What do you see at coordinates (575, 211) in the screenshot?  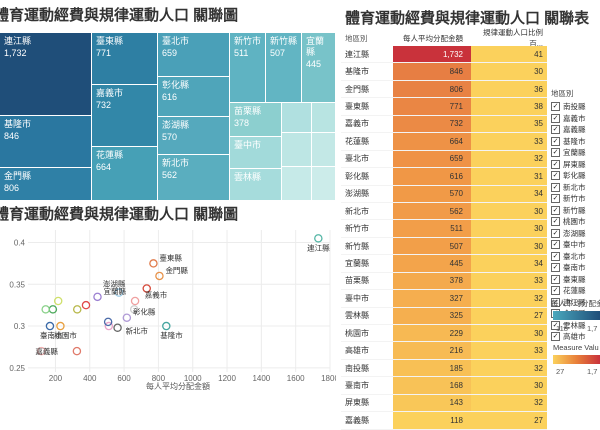 I see `filter-item: ✓ 新竹縣` at bounding box center [575, 211].